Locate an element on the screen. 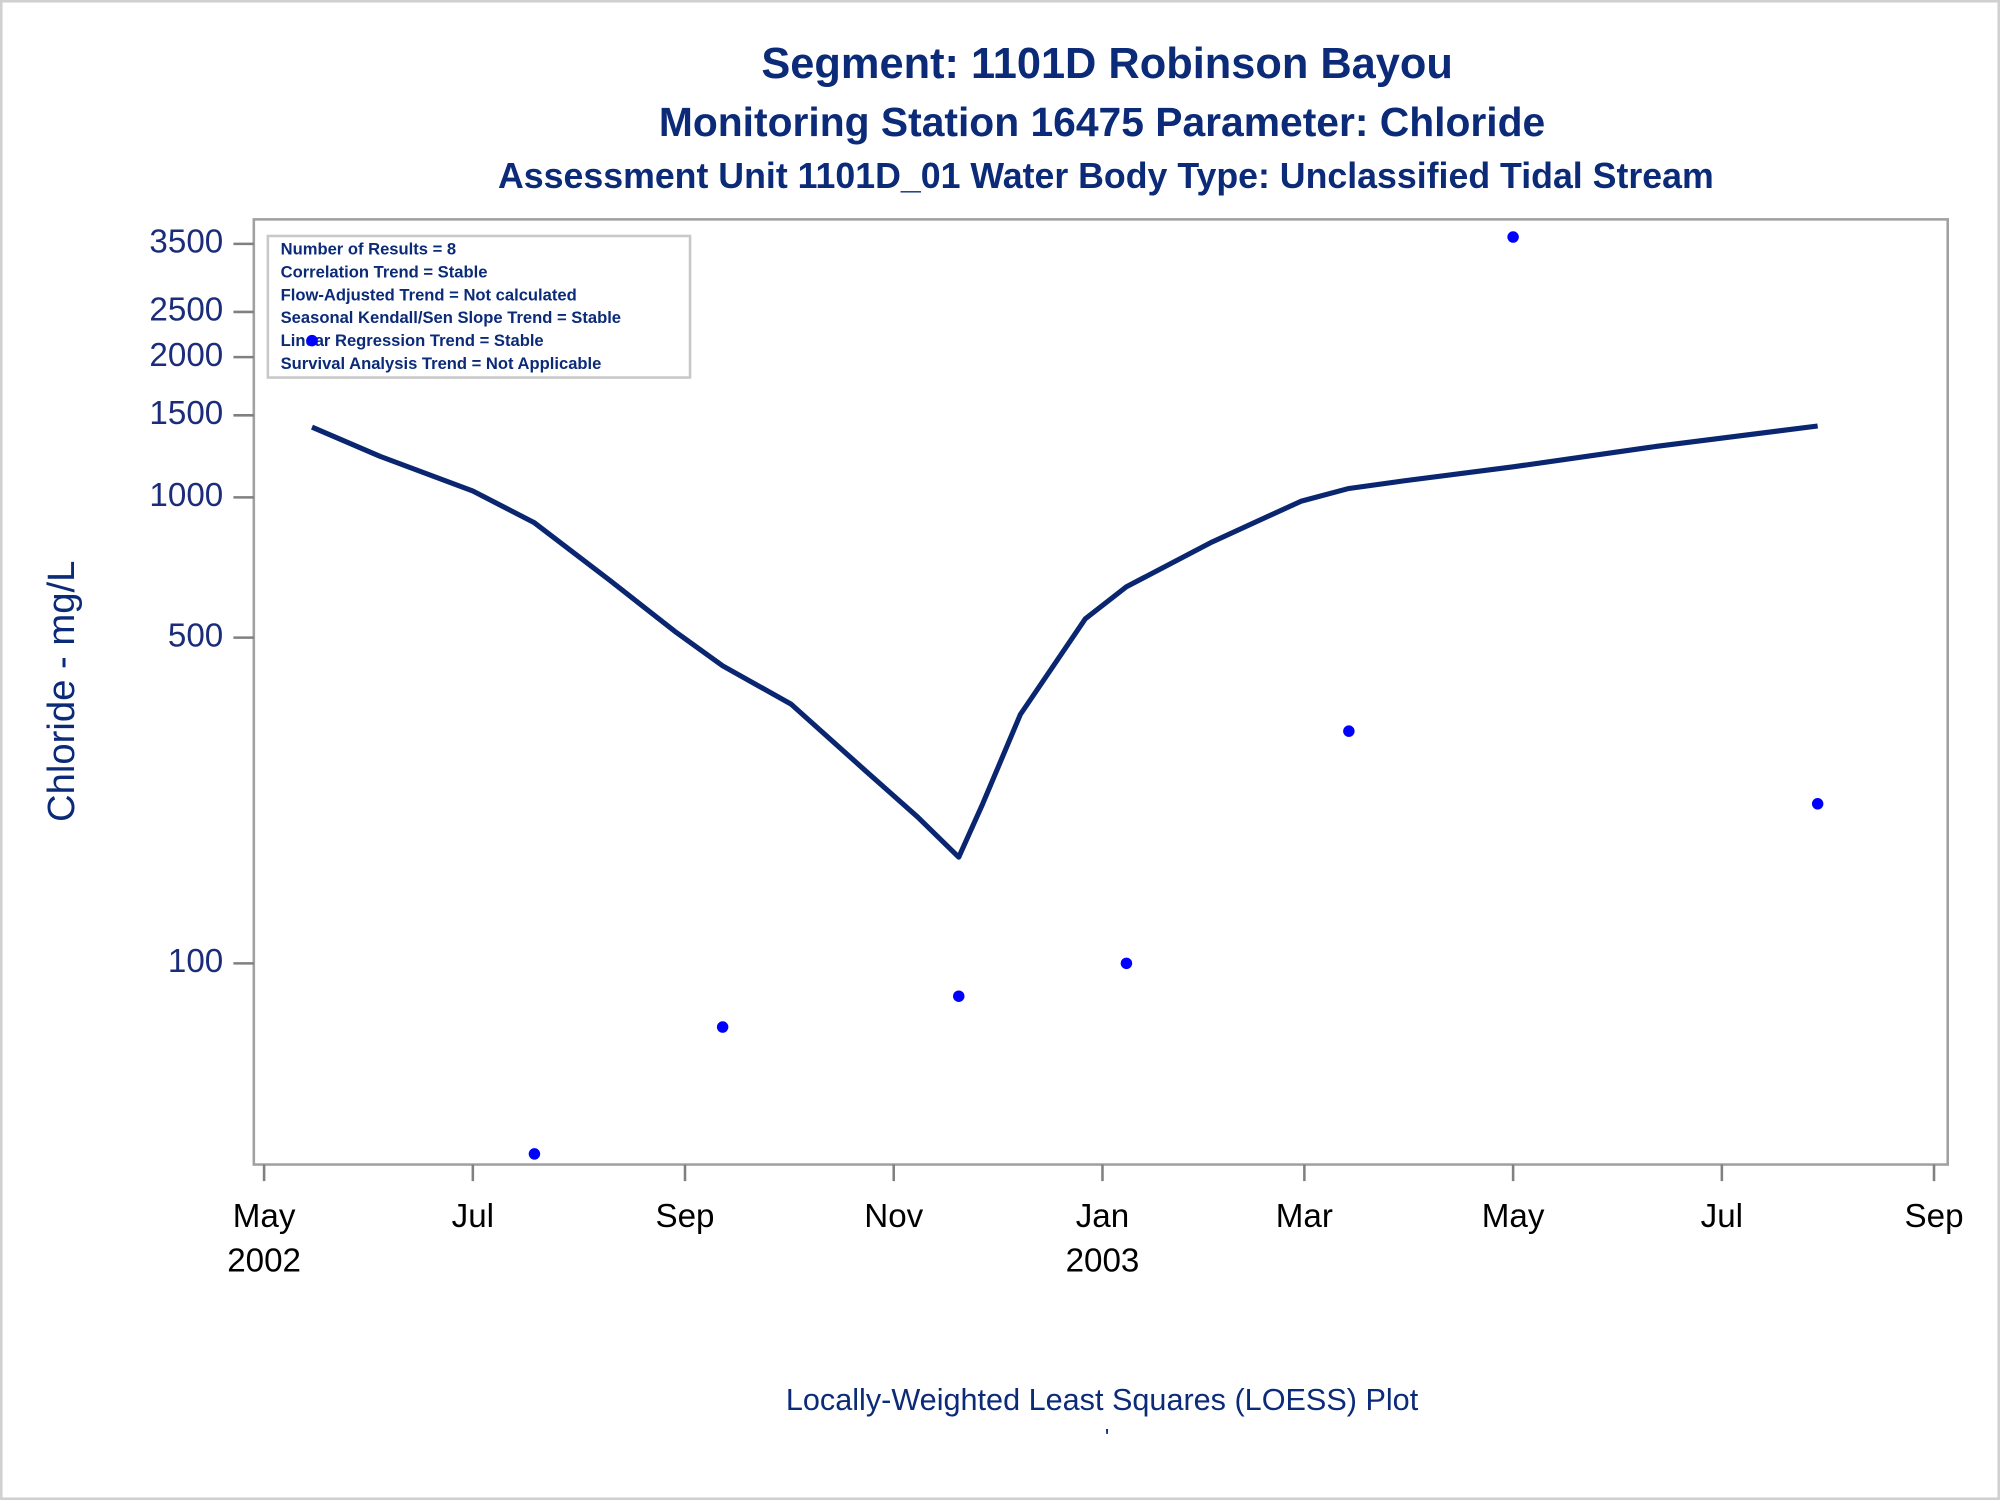 This screenshot has height=1500, width=2000. stats-box is located at coordinates (479, 306).